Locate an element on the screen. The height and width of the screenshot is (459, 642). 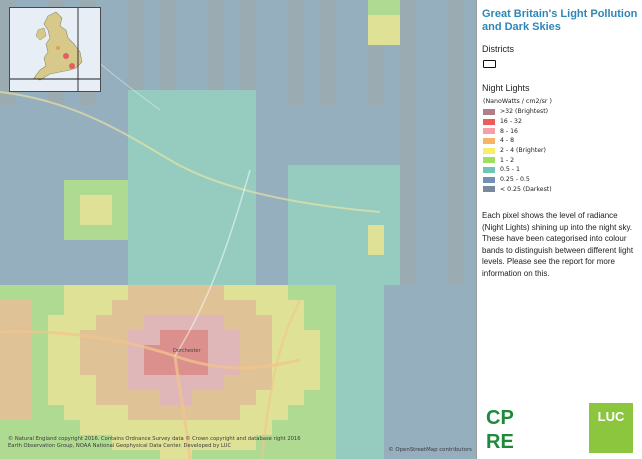
legend-item: 8 - 16 is located at coordinates (558, 131).